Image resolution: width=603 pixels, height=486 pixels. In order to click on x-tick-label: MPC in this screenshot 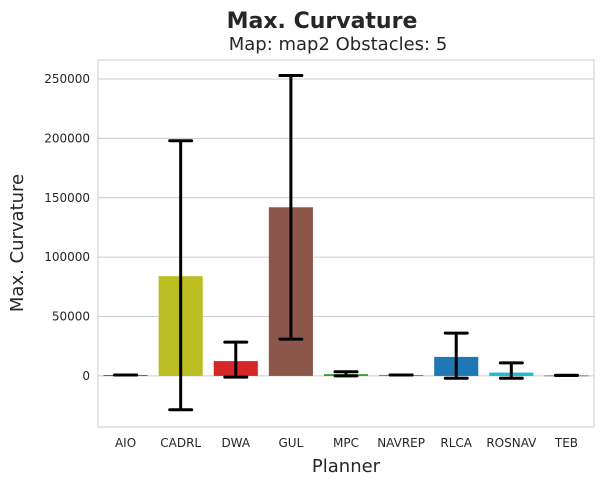, I will do `click(346, 443)`.